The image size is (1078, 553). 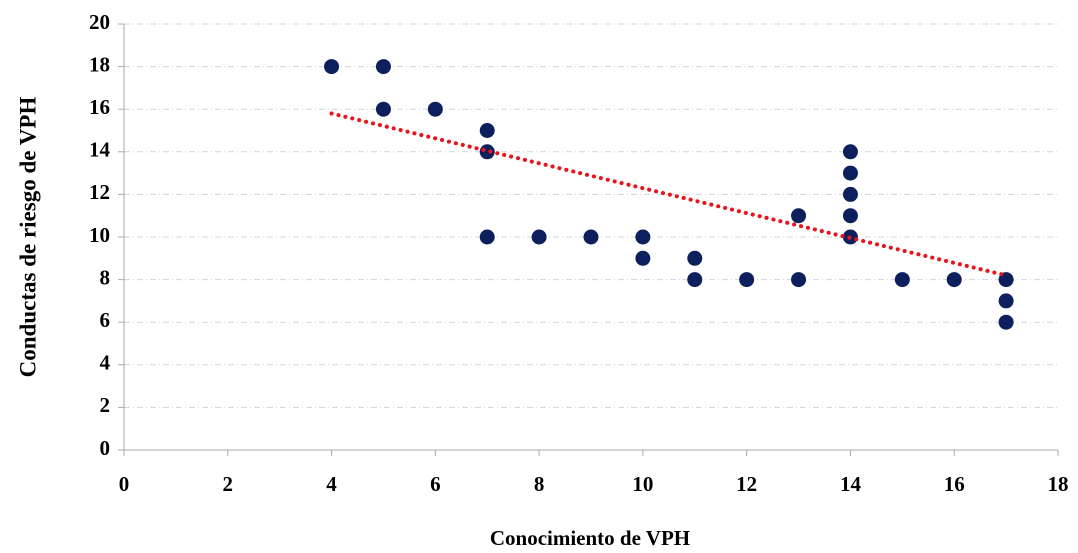 What do you see at coordinates (435, 484) in the screenshot?
I see `x-tick-label: 6` at bounding box center [435, 484].